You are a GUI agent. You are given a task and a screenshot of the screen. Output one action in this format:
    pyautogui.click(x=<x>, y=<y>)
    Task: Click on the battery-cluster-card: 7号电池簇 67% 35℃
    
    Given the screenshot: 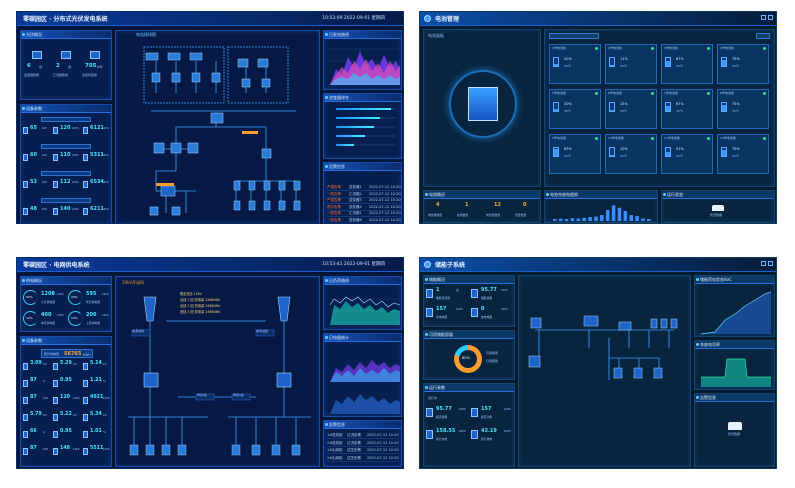 What is the action you would take?
    pyautogui.click(x=687, y=109)
    